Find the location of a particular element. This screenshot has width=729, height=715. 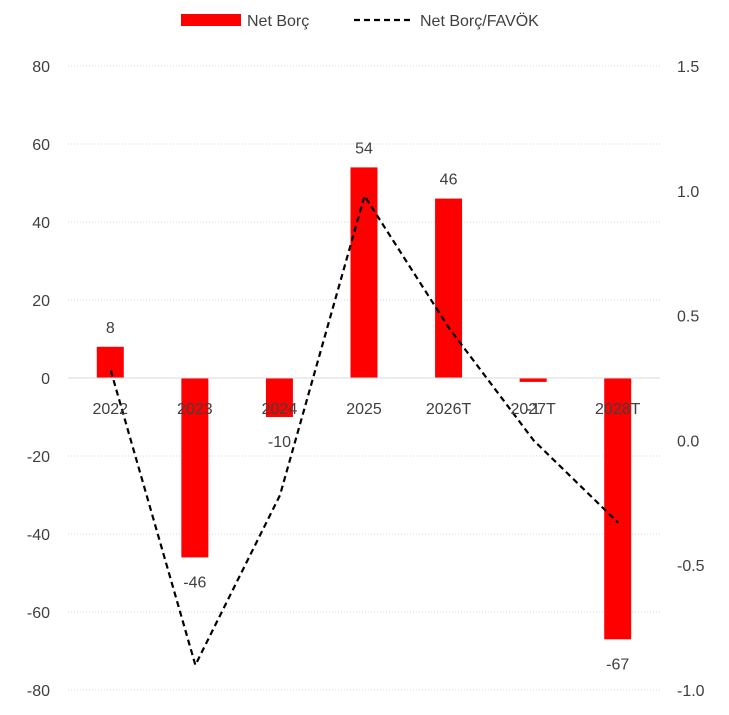

left-tick-label: 60 is located at coordinates (41, 145).